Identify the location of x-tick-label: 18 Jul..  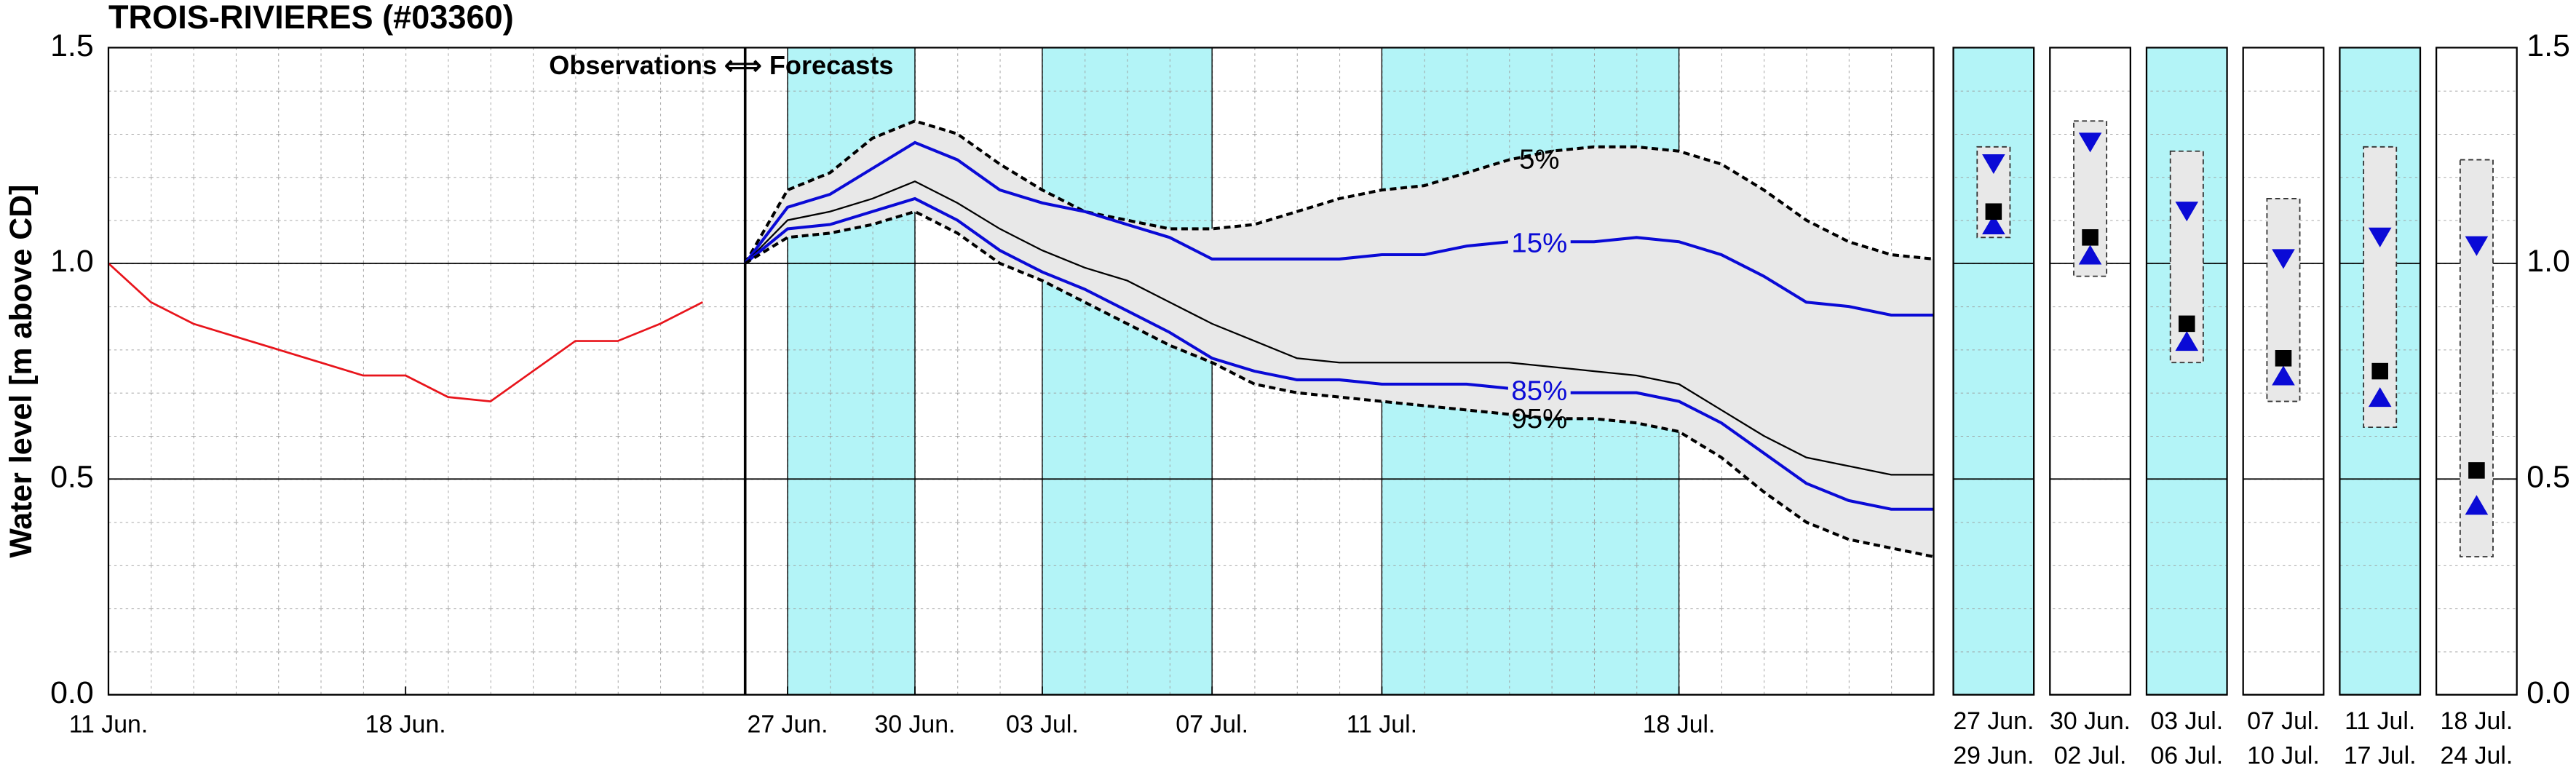
(1679, 725).